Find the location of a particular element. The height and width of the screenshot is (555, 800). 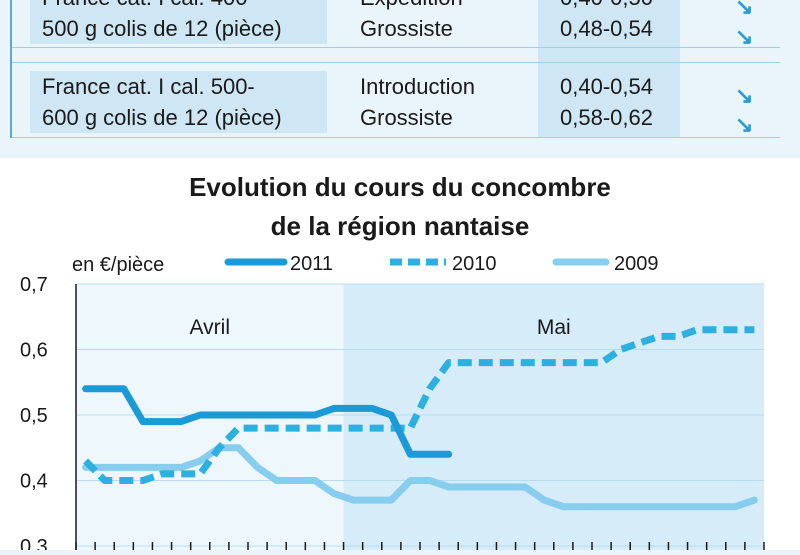

row-2-price-2: 0,58-0,62 is located at coordinates (606, 117).